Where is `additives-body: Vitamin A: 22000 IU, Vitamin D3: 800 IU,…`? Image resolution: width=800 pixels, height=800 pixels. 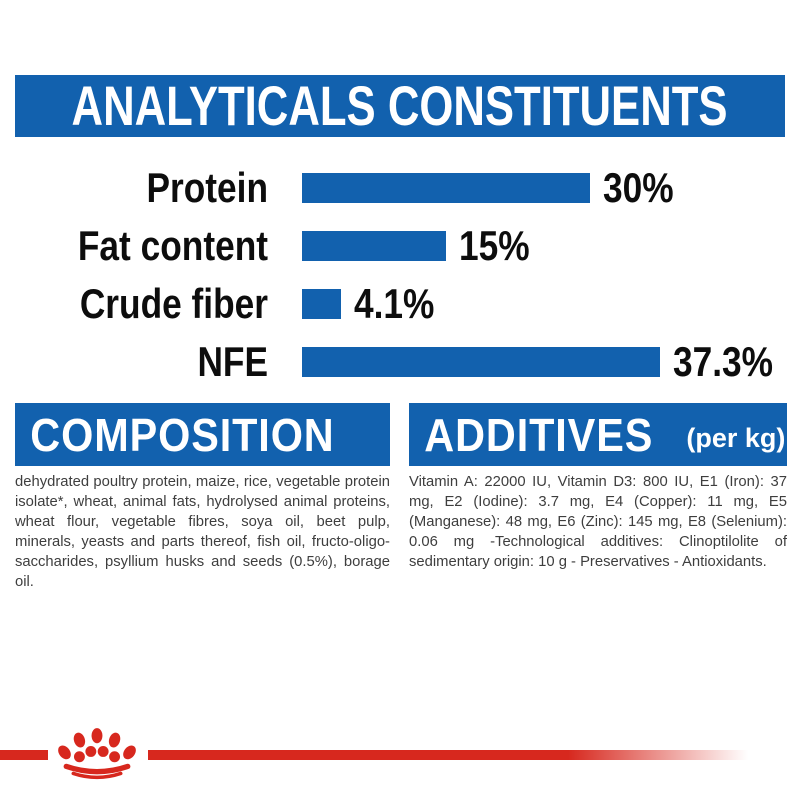 additives-body: Vitamin A: 22000 IU, Vitamin D3: 800 IU,… is located at coordinates (598, 522).